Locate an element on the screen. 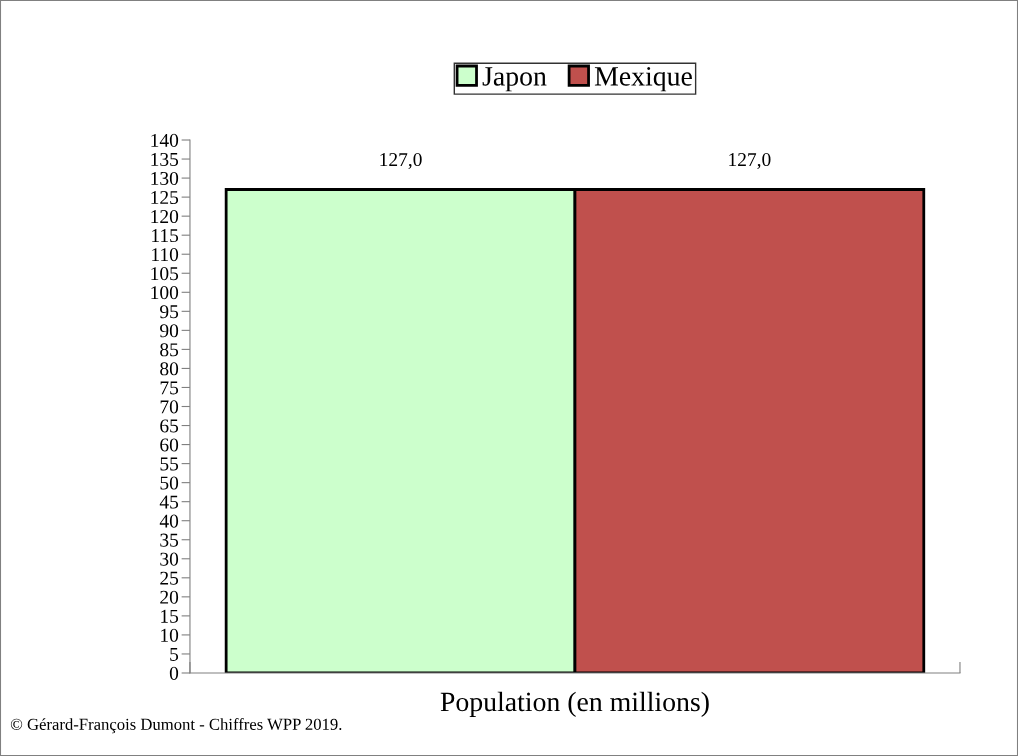 This screenshot has height=756, width=1018. y-tick-label: 85 is located at coordinates (169, 350).